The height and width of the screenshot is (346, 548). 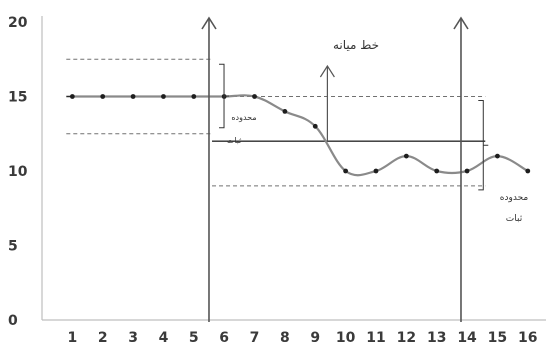 What do you see at coordinates (514, 198) in the screenshot?
I see `stability-range-label-2-line1: محدوده` at bounding box center [514, 198].